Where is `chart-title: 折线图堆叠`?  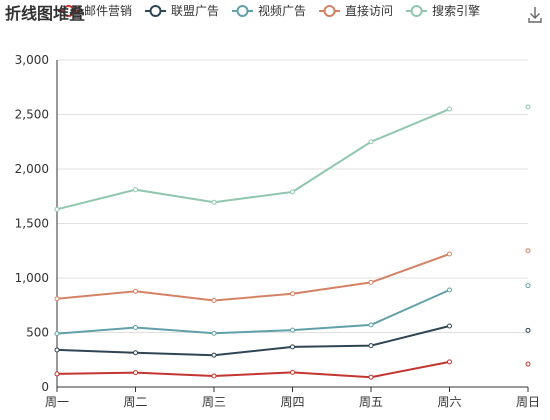 chart-title: 折线图堆叠 is located at coordinates (45, 13).